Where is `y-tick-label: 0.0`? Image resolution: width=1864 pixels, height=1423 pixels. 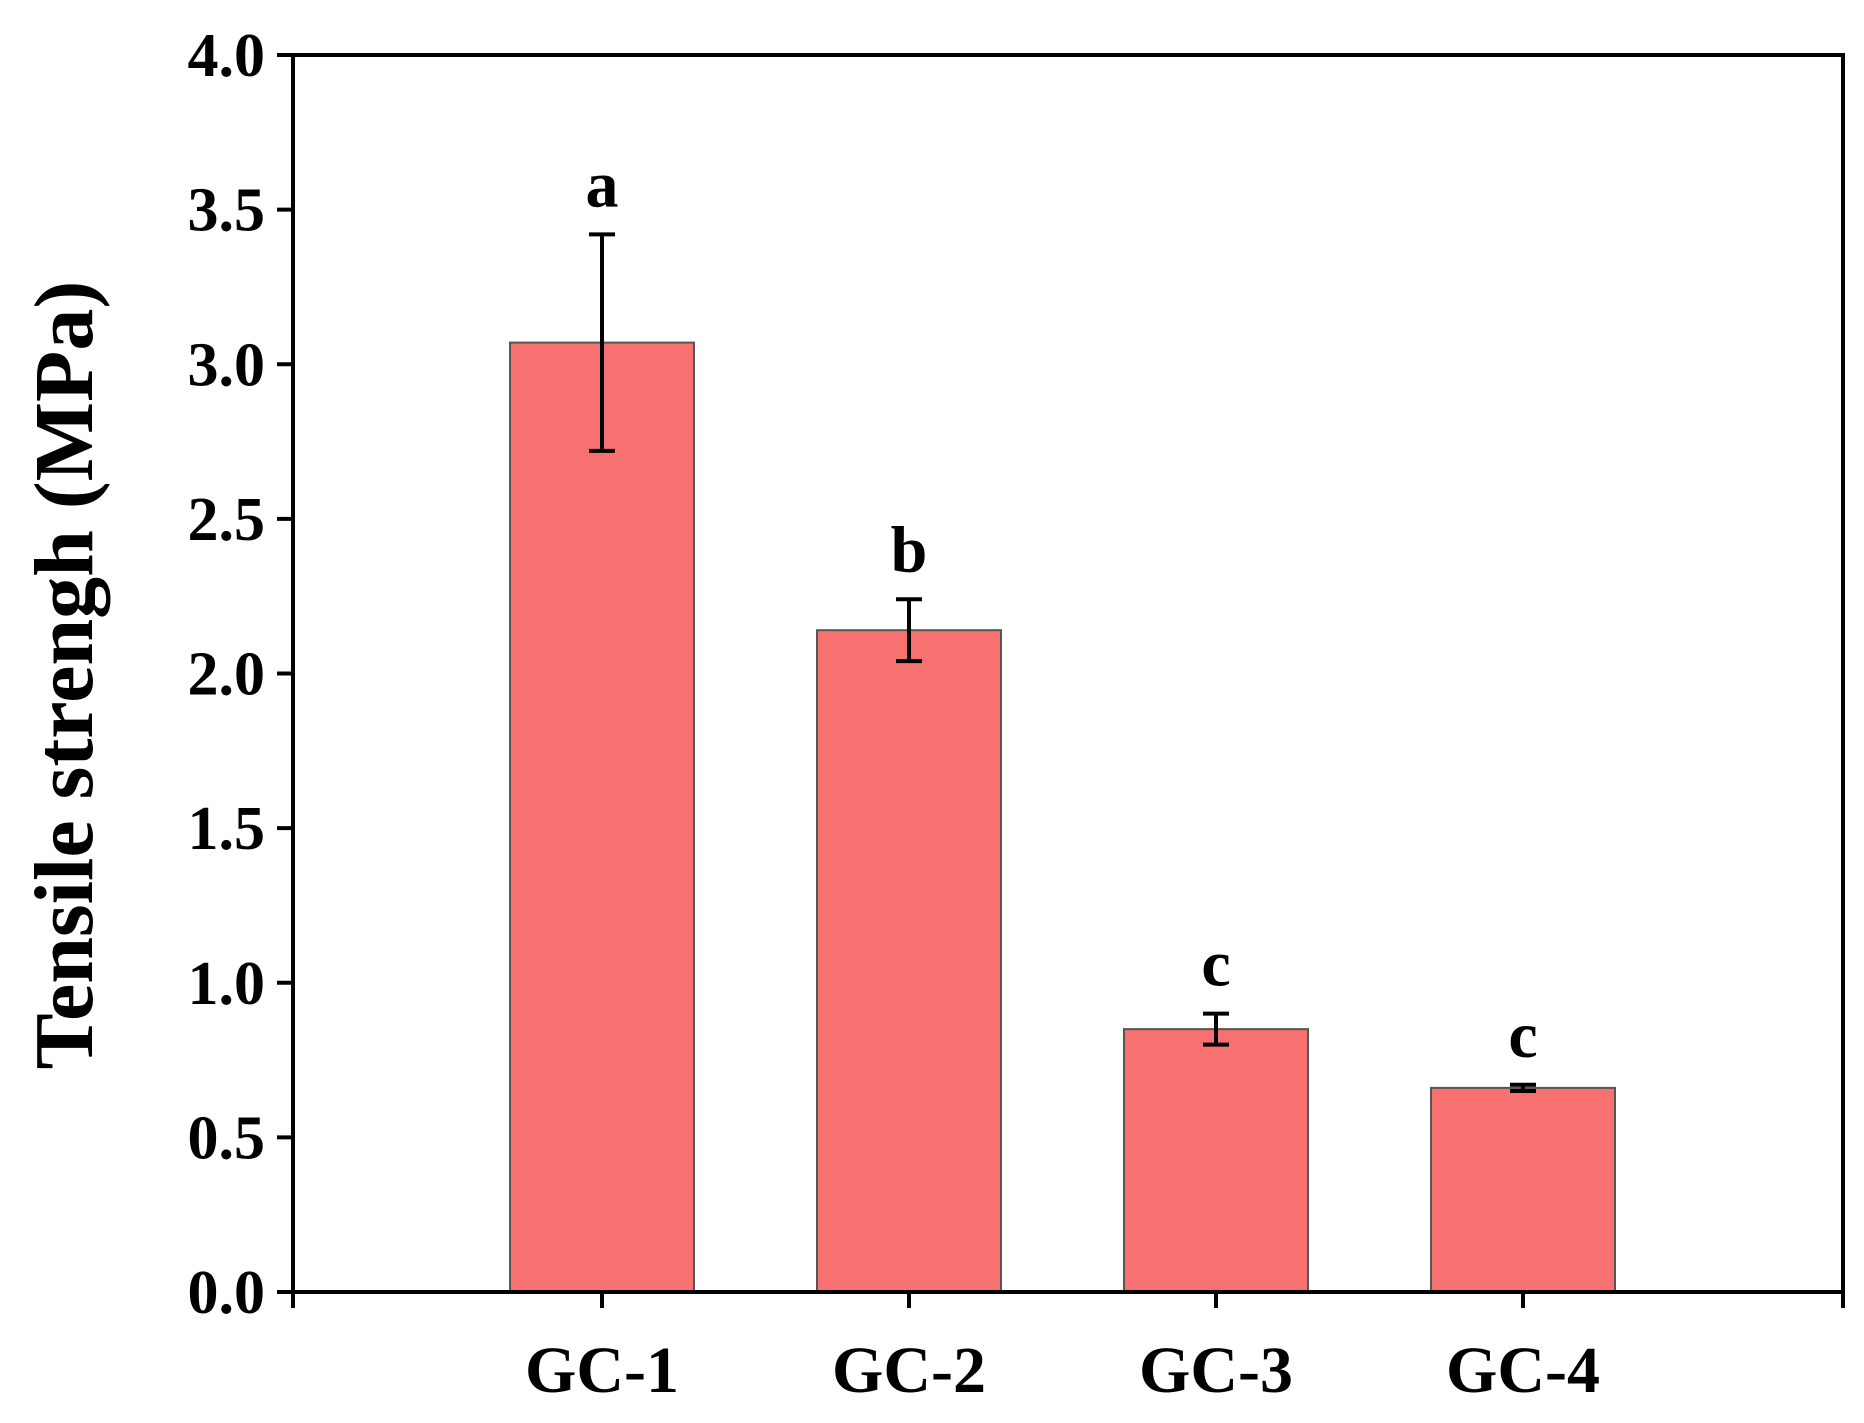 y-tick-label: 0.0 is located at coordinates (227, 1293).